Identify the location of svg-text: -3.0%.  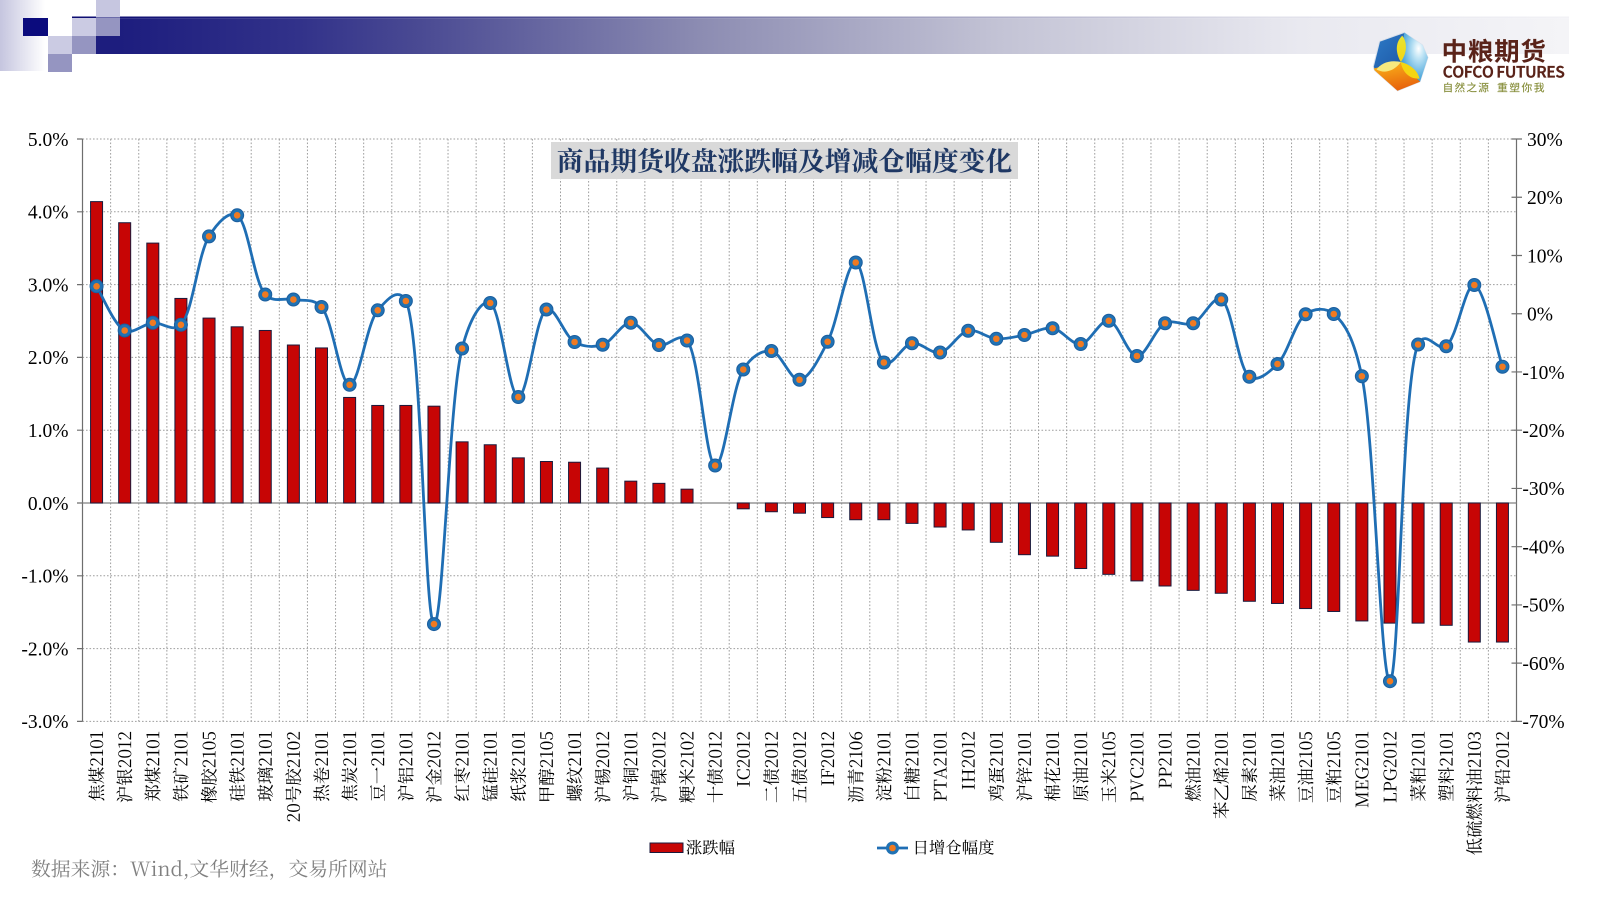
(44, 722).